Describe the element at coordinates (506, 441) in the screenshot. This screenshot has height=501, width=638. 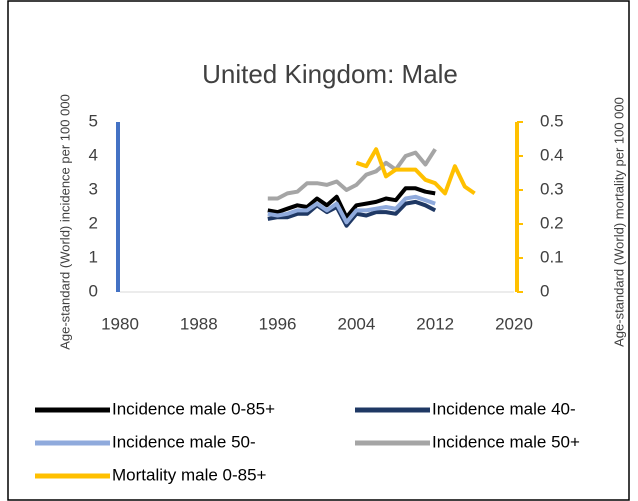
I see `legend-label: Incidence male 50+` at that location.